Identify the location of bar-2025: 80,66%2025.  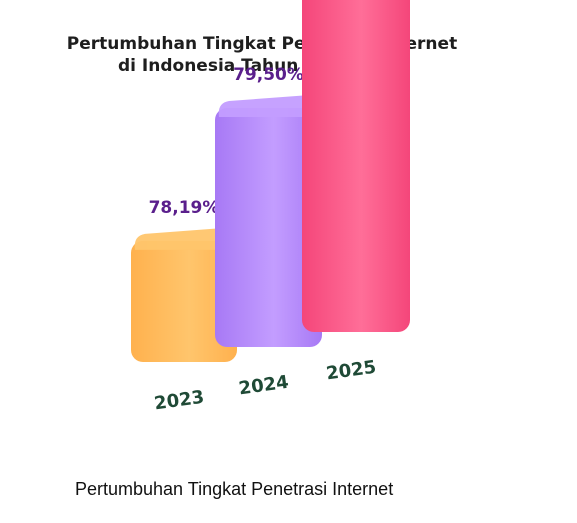
(356, 192).